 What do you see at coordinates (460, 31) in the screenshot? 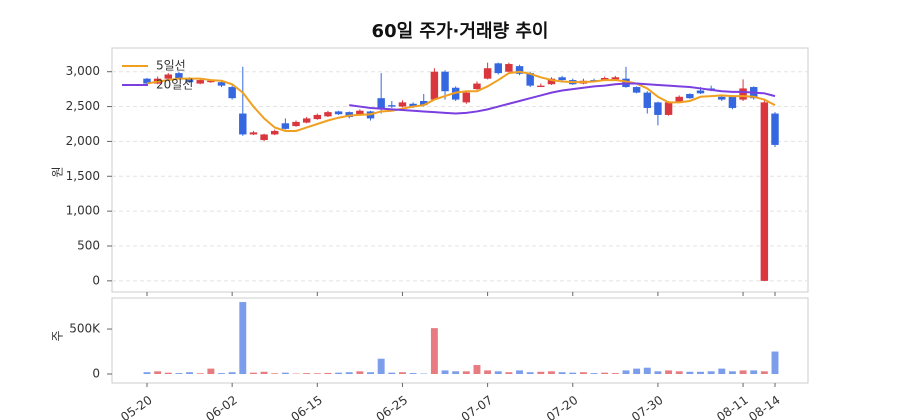
I see `chart-title: 60일 주가·거래량 추이` at bounding box center [460, 31].